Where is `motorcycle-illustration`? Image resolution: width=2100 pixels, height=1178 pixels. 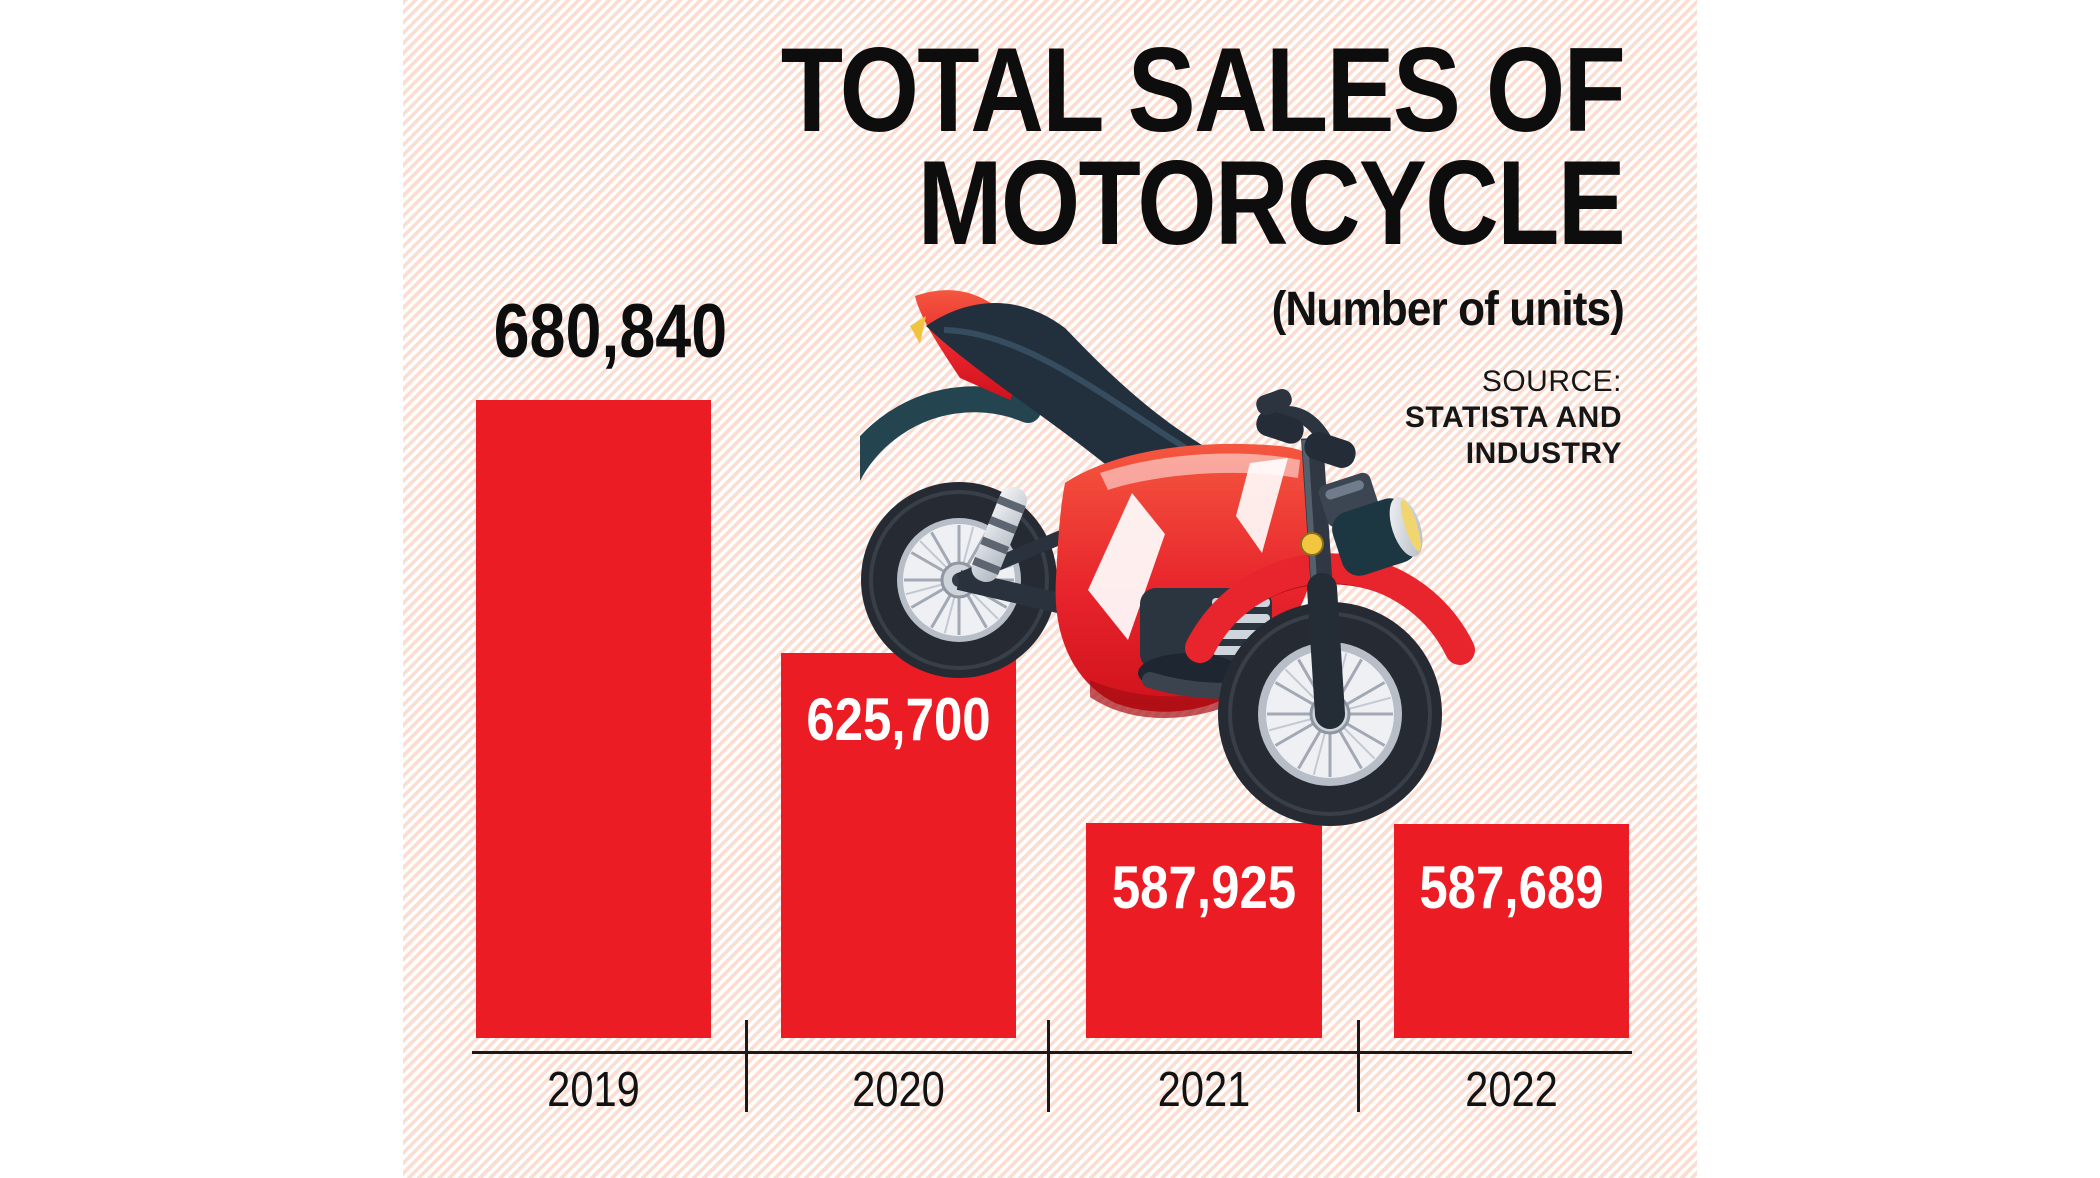
motorcycle-illustration is located at coordinates (1167, 558).